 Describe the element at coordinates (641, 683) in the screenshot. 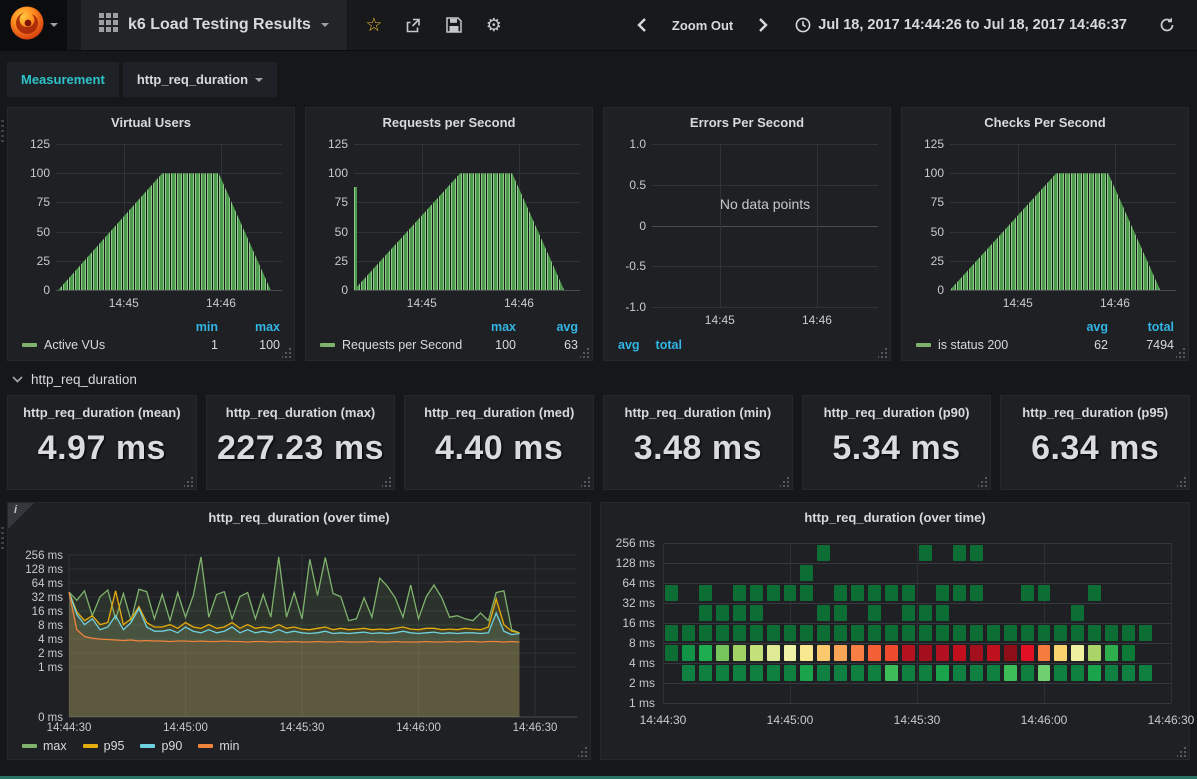

I see `y-axis-label: 2 ms` at that location.